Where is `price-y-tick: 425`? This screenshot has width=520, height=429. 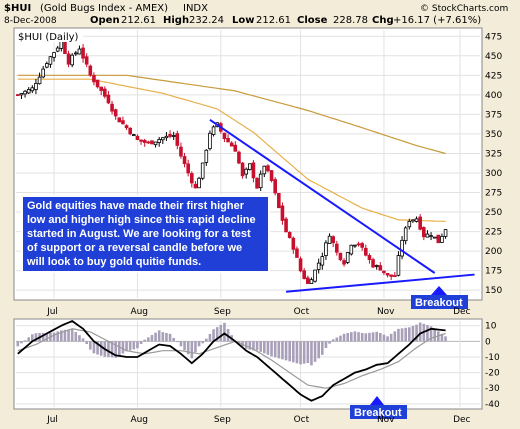
price-y-tick: 425 is located at coordinates (493, 76).